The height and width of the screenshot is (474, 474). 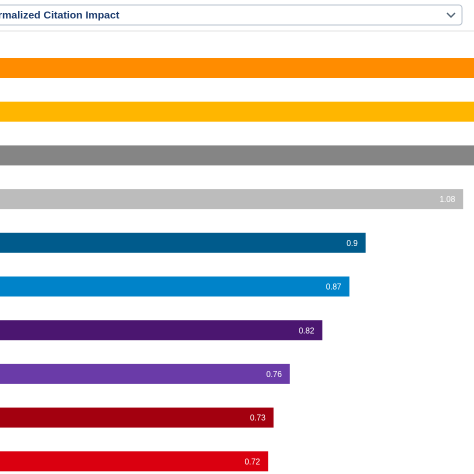 What do you see at coordinates (451, 15) in the screenshot?
I see `dropdown-chevron` at bounding box center [451, 15].